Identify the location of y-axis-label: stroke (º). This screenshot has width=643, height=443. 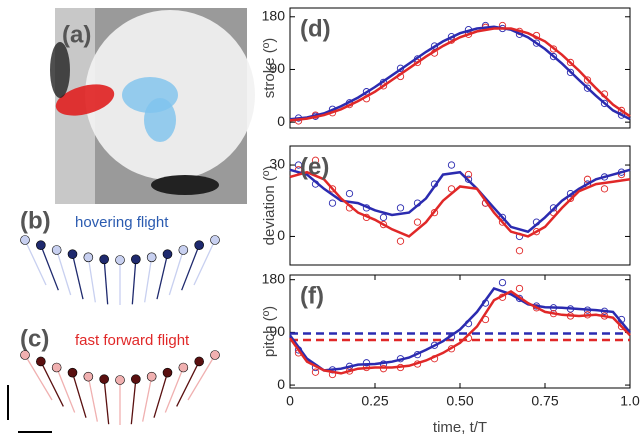
(269, 68).